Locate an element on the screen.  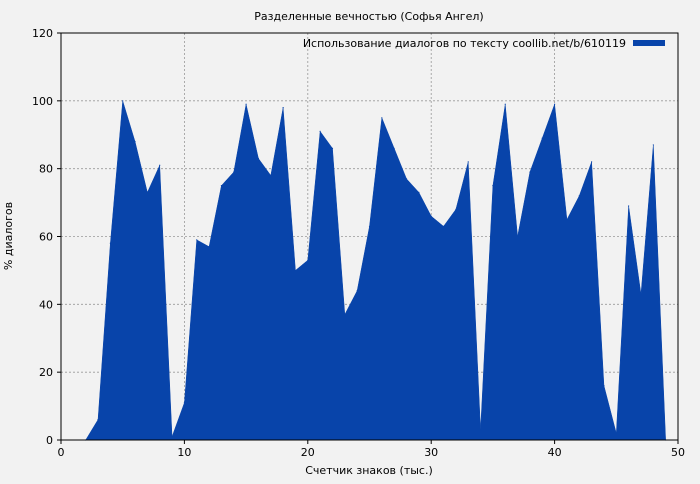
y-tick-label: 0 is located at coordinates (49, 440).